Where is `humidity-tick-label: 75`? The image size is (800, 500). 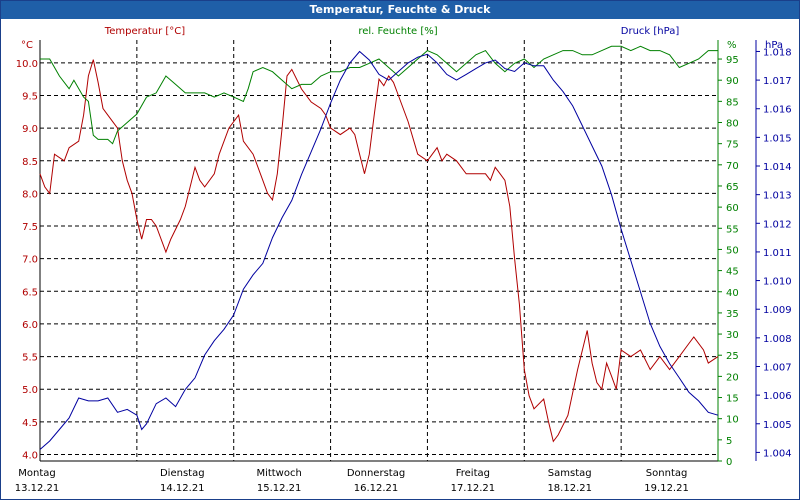
humidity-tick-label: 75 is located at coordinates (732, 145).